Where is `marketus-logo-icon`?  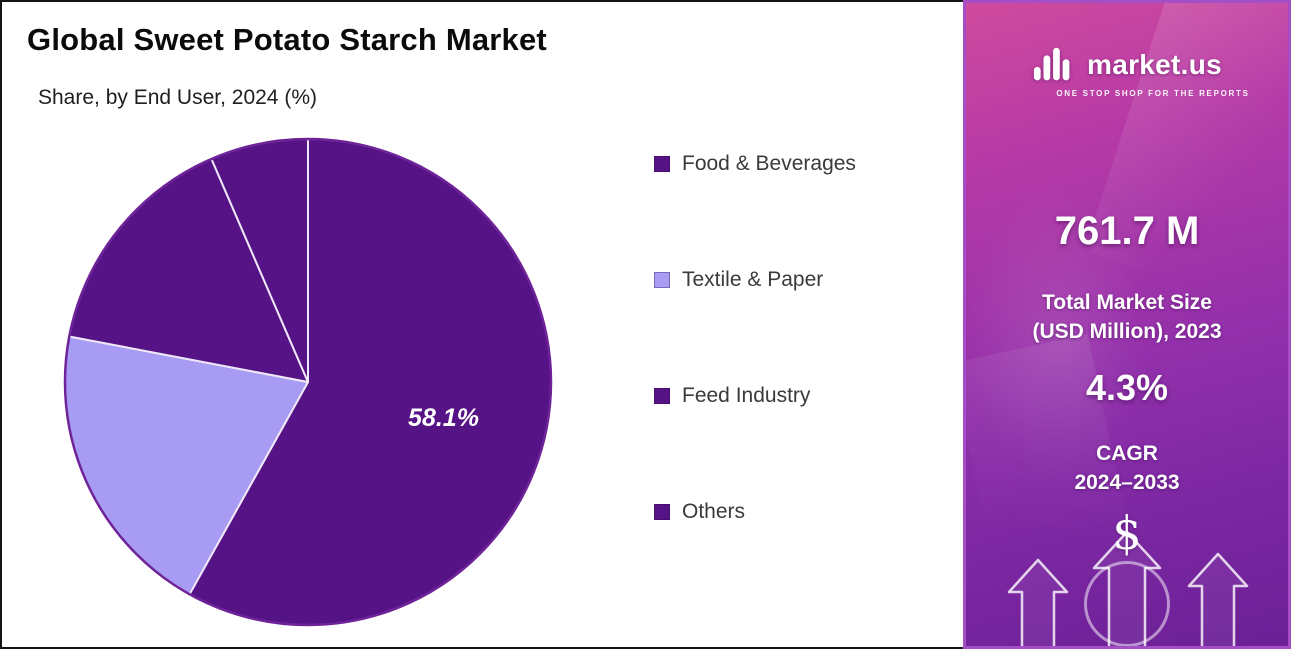 marketus-logo-icon is located at coordinates (1051, 64).